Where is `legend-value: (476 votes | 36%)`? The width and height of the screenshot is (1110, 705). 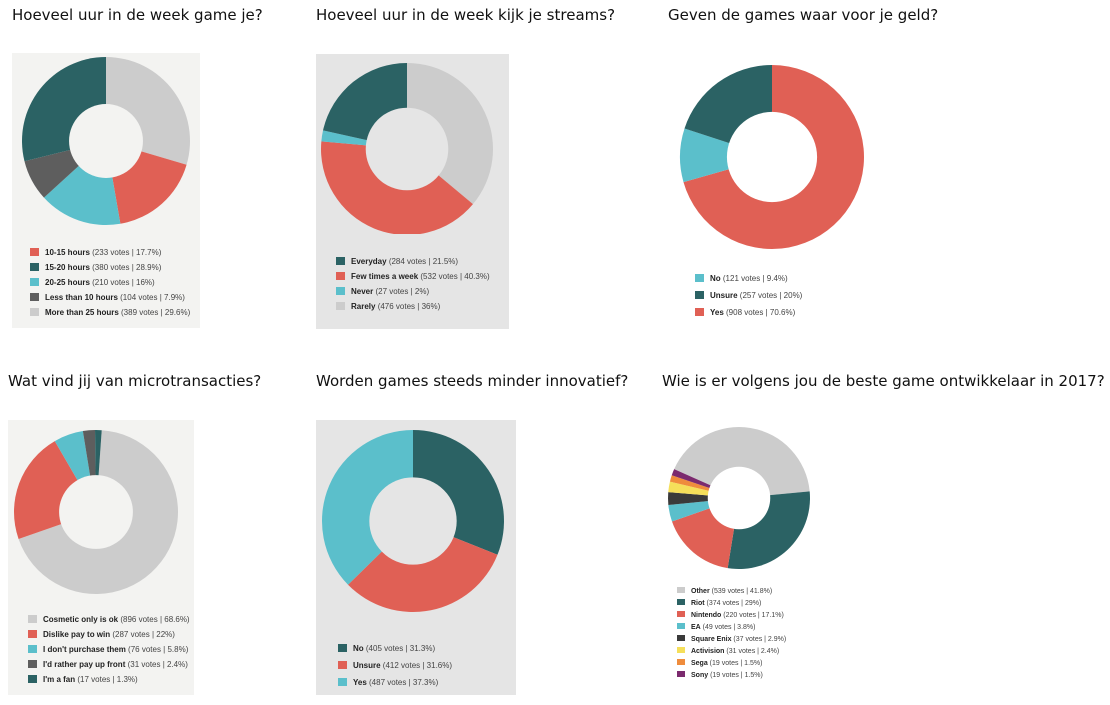
legend-value: (476 votes | 36%) is located at coordinates (408, 306).